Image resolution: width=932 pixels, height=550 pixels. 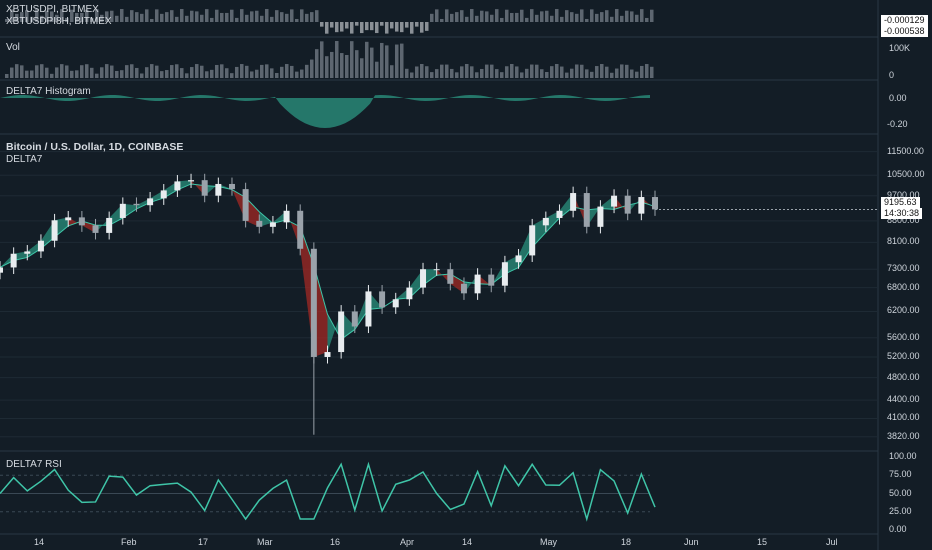 I want to click on price-tick-label: 5600.00, so click(x=903, y=336).